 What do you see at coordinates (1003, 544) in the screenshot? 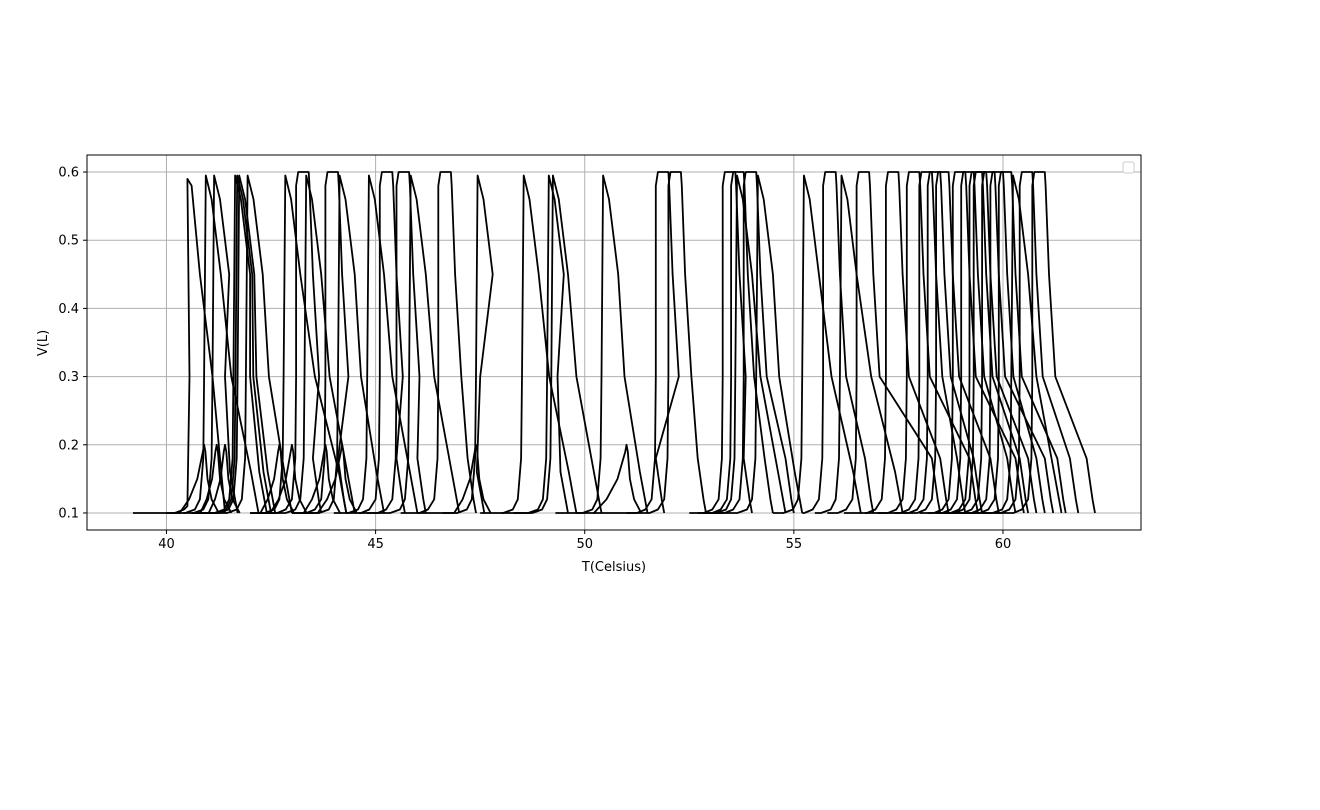
I see `x-tick-label: 60` at bounding box center [1003, 544].